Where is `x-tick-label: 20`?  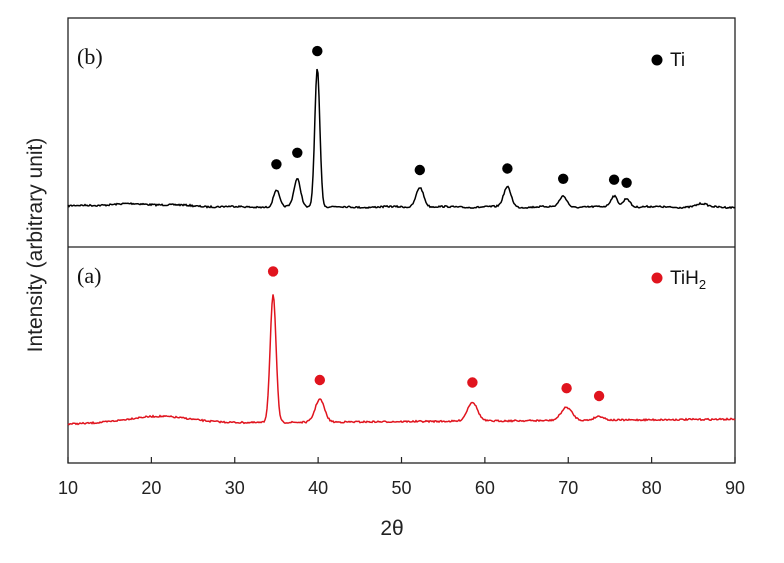
x-tick-label: 20 is located at coordinates (151, 488).